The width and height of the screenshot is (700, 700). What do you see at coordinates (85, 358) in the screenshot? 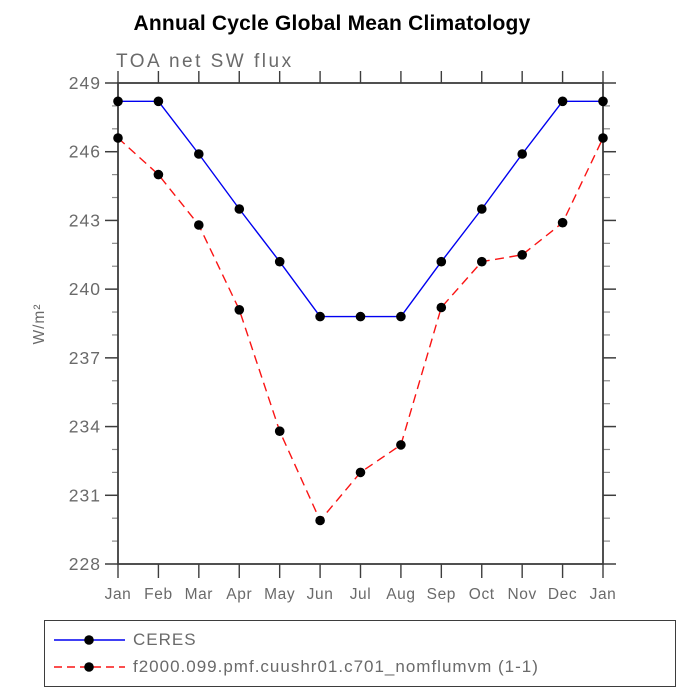
I see `y-tick-label: 237` at bounding box center [85, 358].